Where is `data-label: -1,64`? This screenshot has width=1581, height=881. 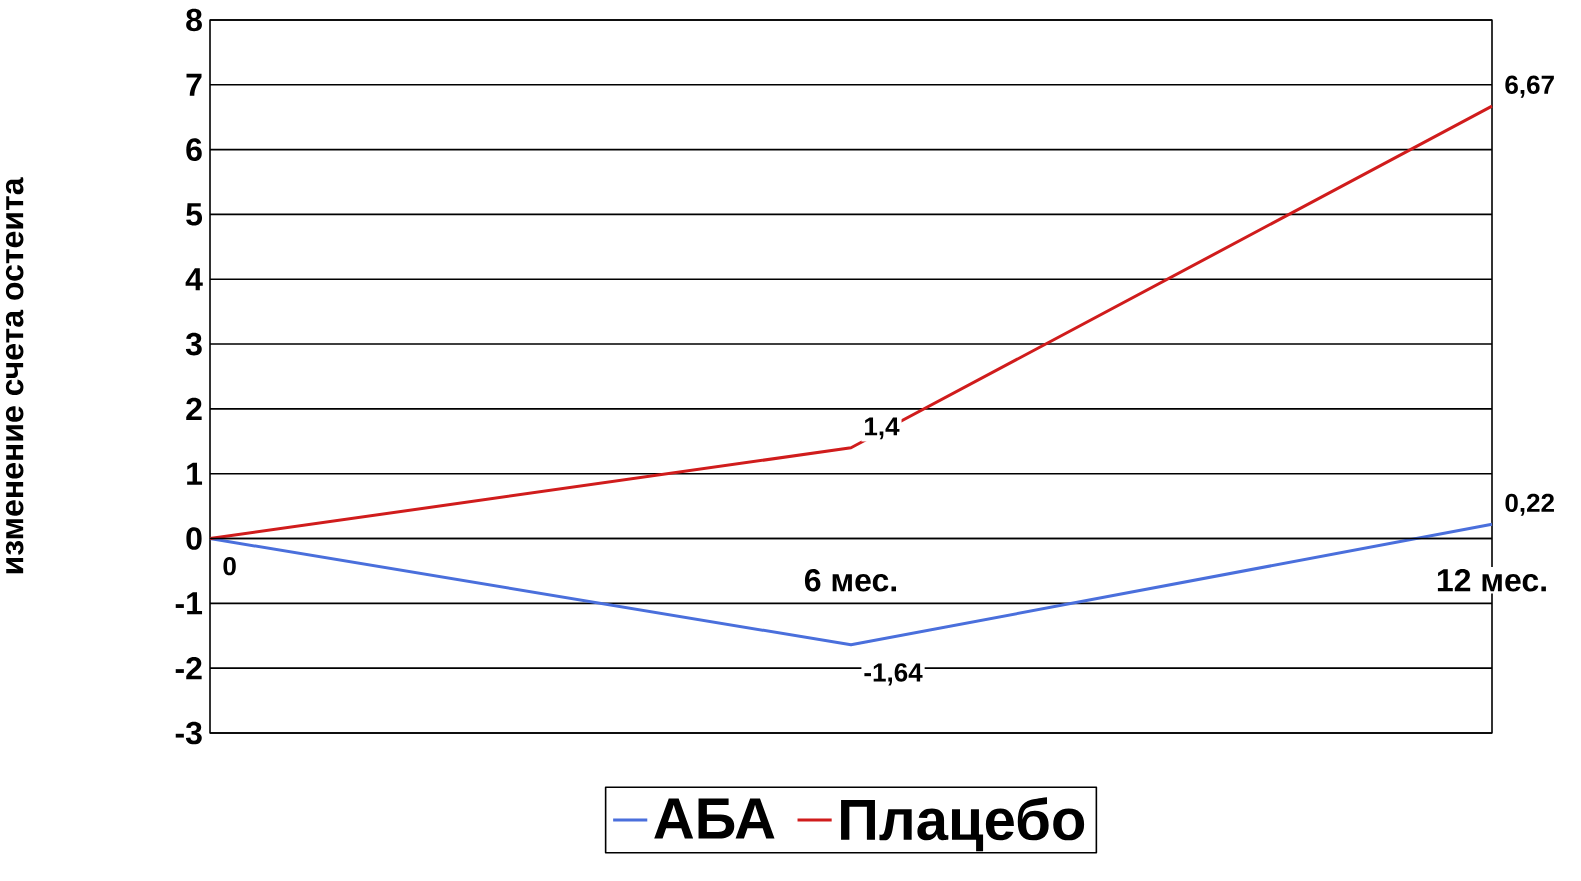
data-label: -1,64 is located at coordinates (893, 674).